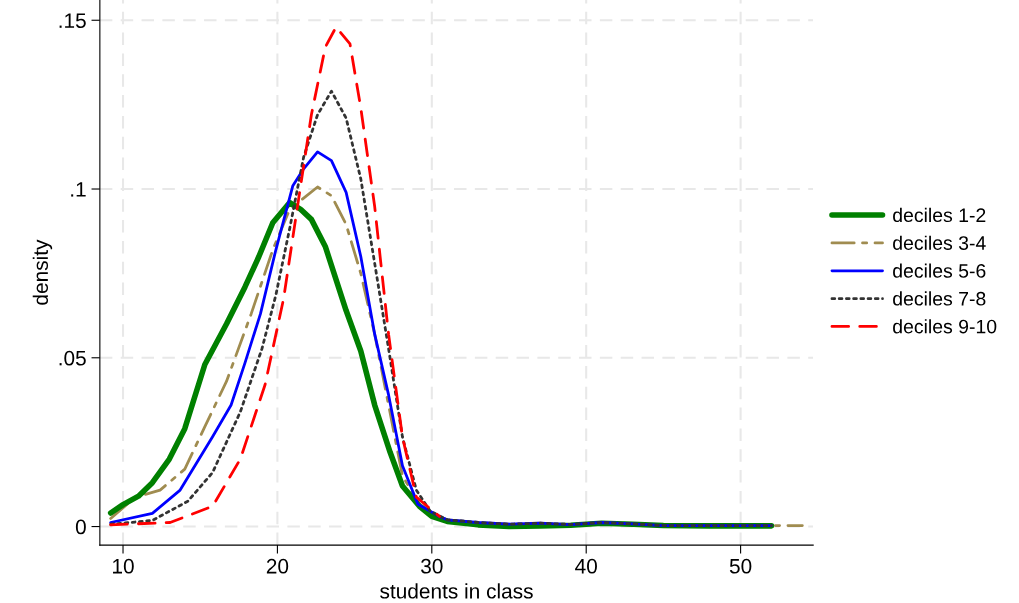 This screenshot has width=1019, height=603. What do you see at coordinates (740, 566) in the screenshot?
I see `x-tick-label: 50` at bounding box center [740, 566].